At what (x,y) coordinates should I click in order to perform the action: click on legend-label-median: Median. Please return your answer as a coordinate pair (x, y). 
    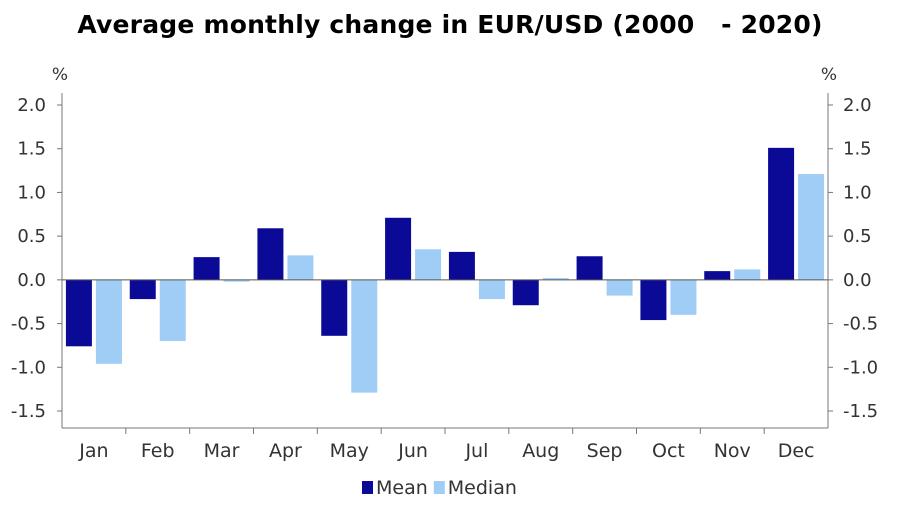
    Looking at the image, I should click on (482, 488).